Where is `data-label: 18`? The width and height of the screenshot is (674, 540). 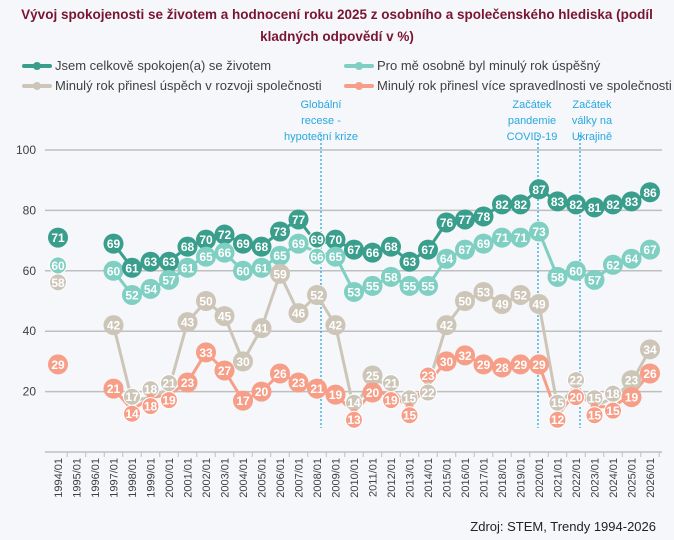 data-label: 18 is located at coordinates (151, 390).